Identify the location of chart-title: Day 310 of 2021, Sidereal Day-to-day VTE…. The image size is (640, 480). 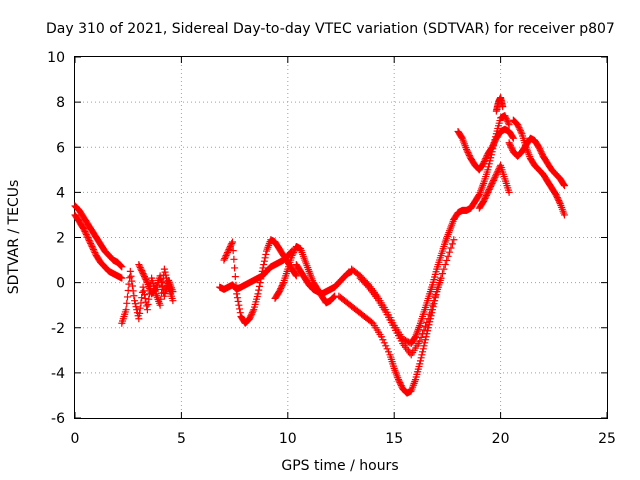
(330, 29).